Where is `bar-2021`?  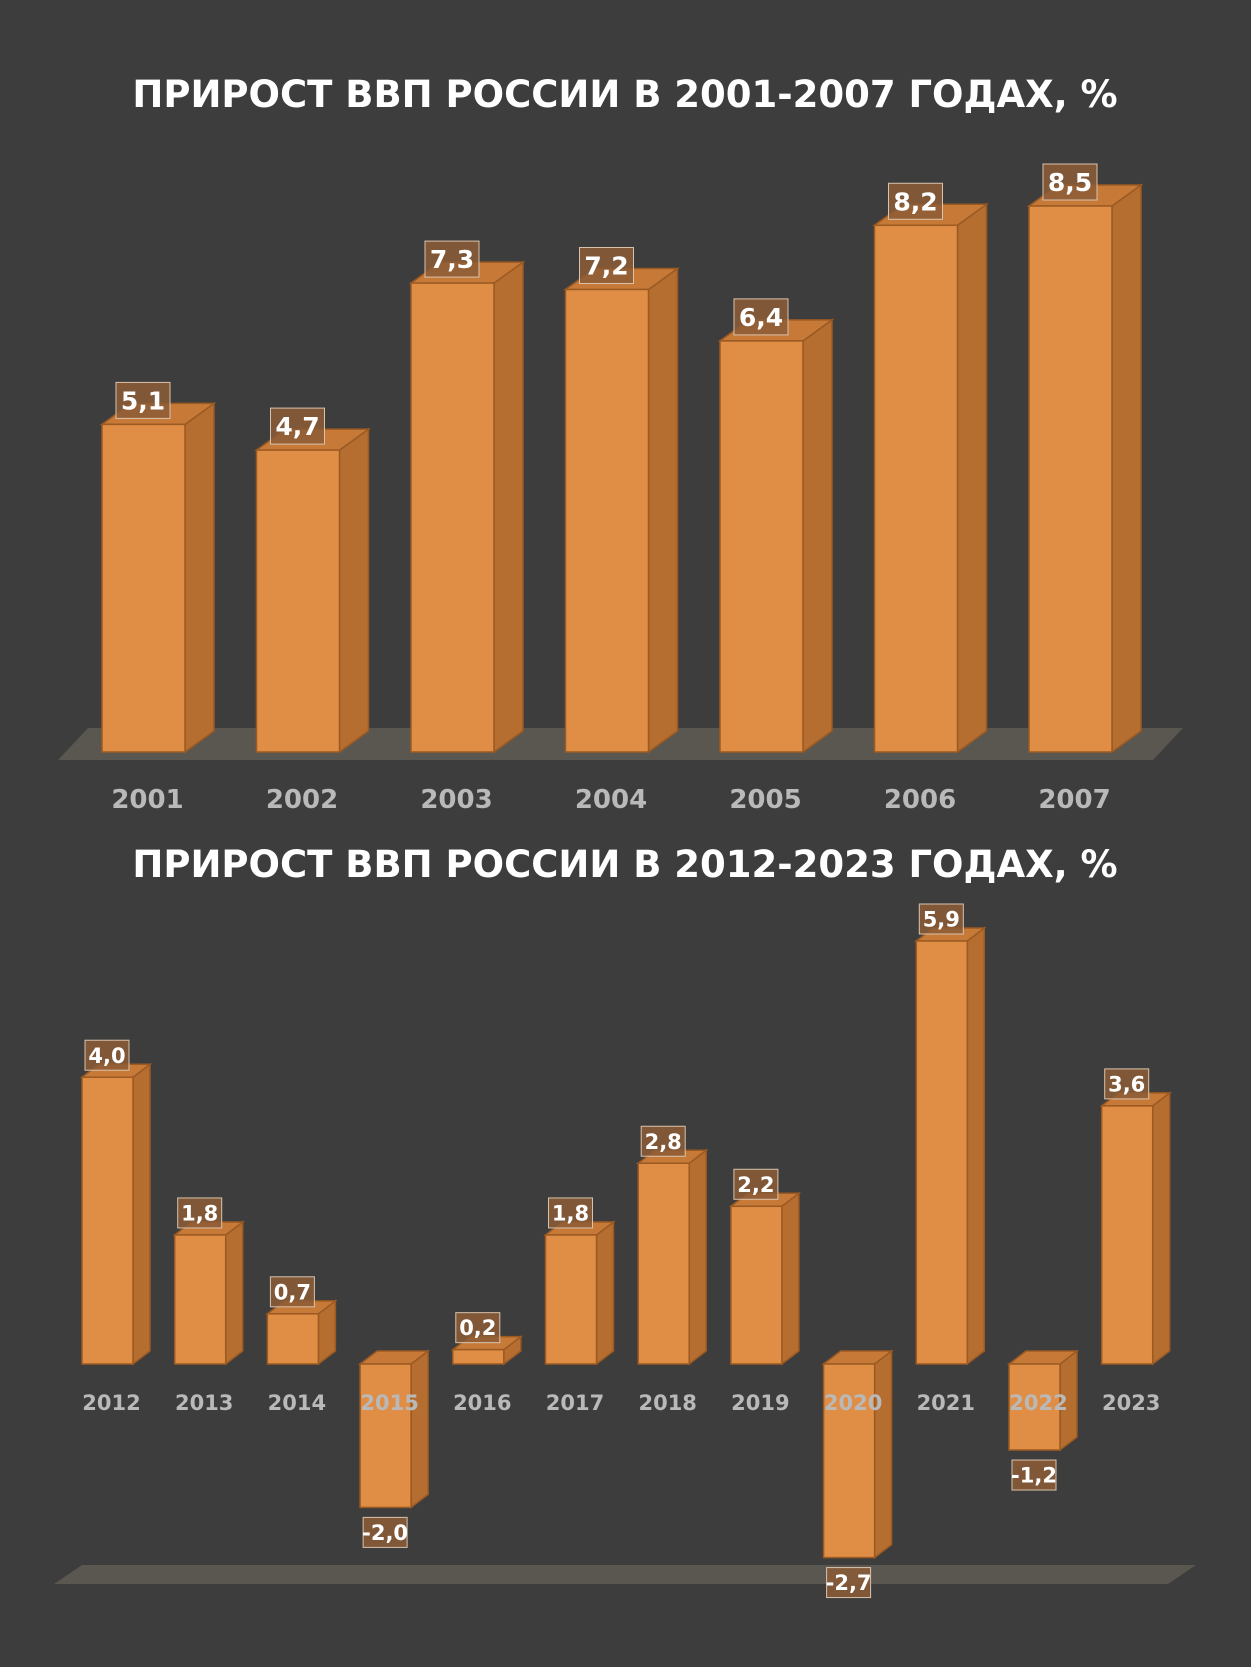 bar-2021 is located at coordinates (950, 1146).